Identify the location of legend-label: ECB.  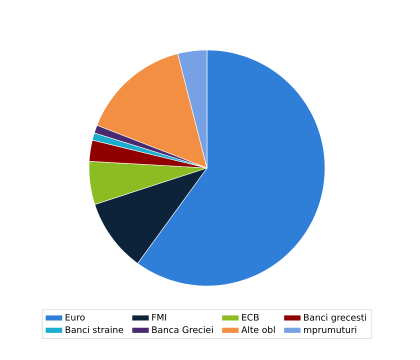
(250, 317).